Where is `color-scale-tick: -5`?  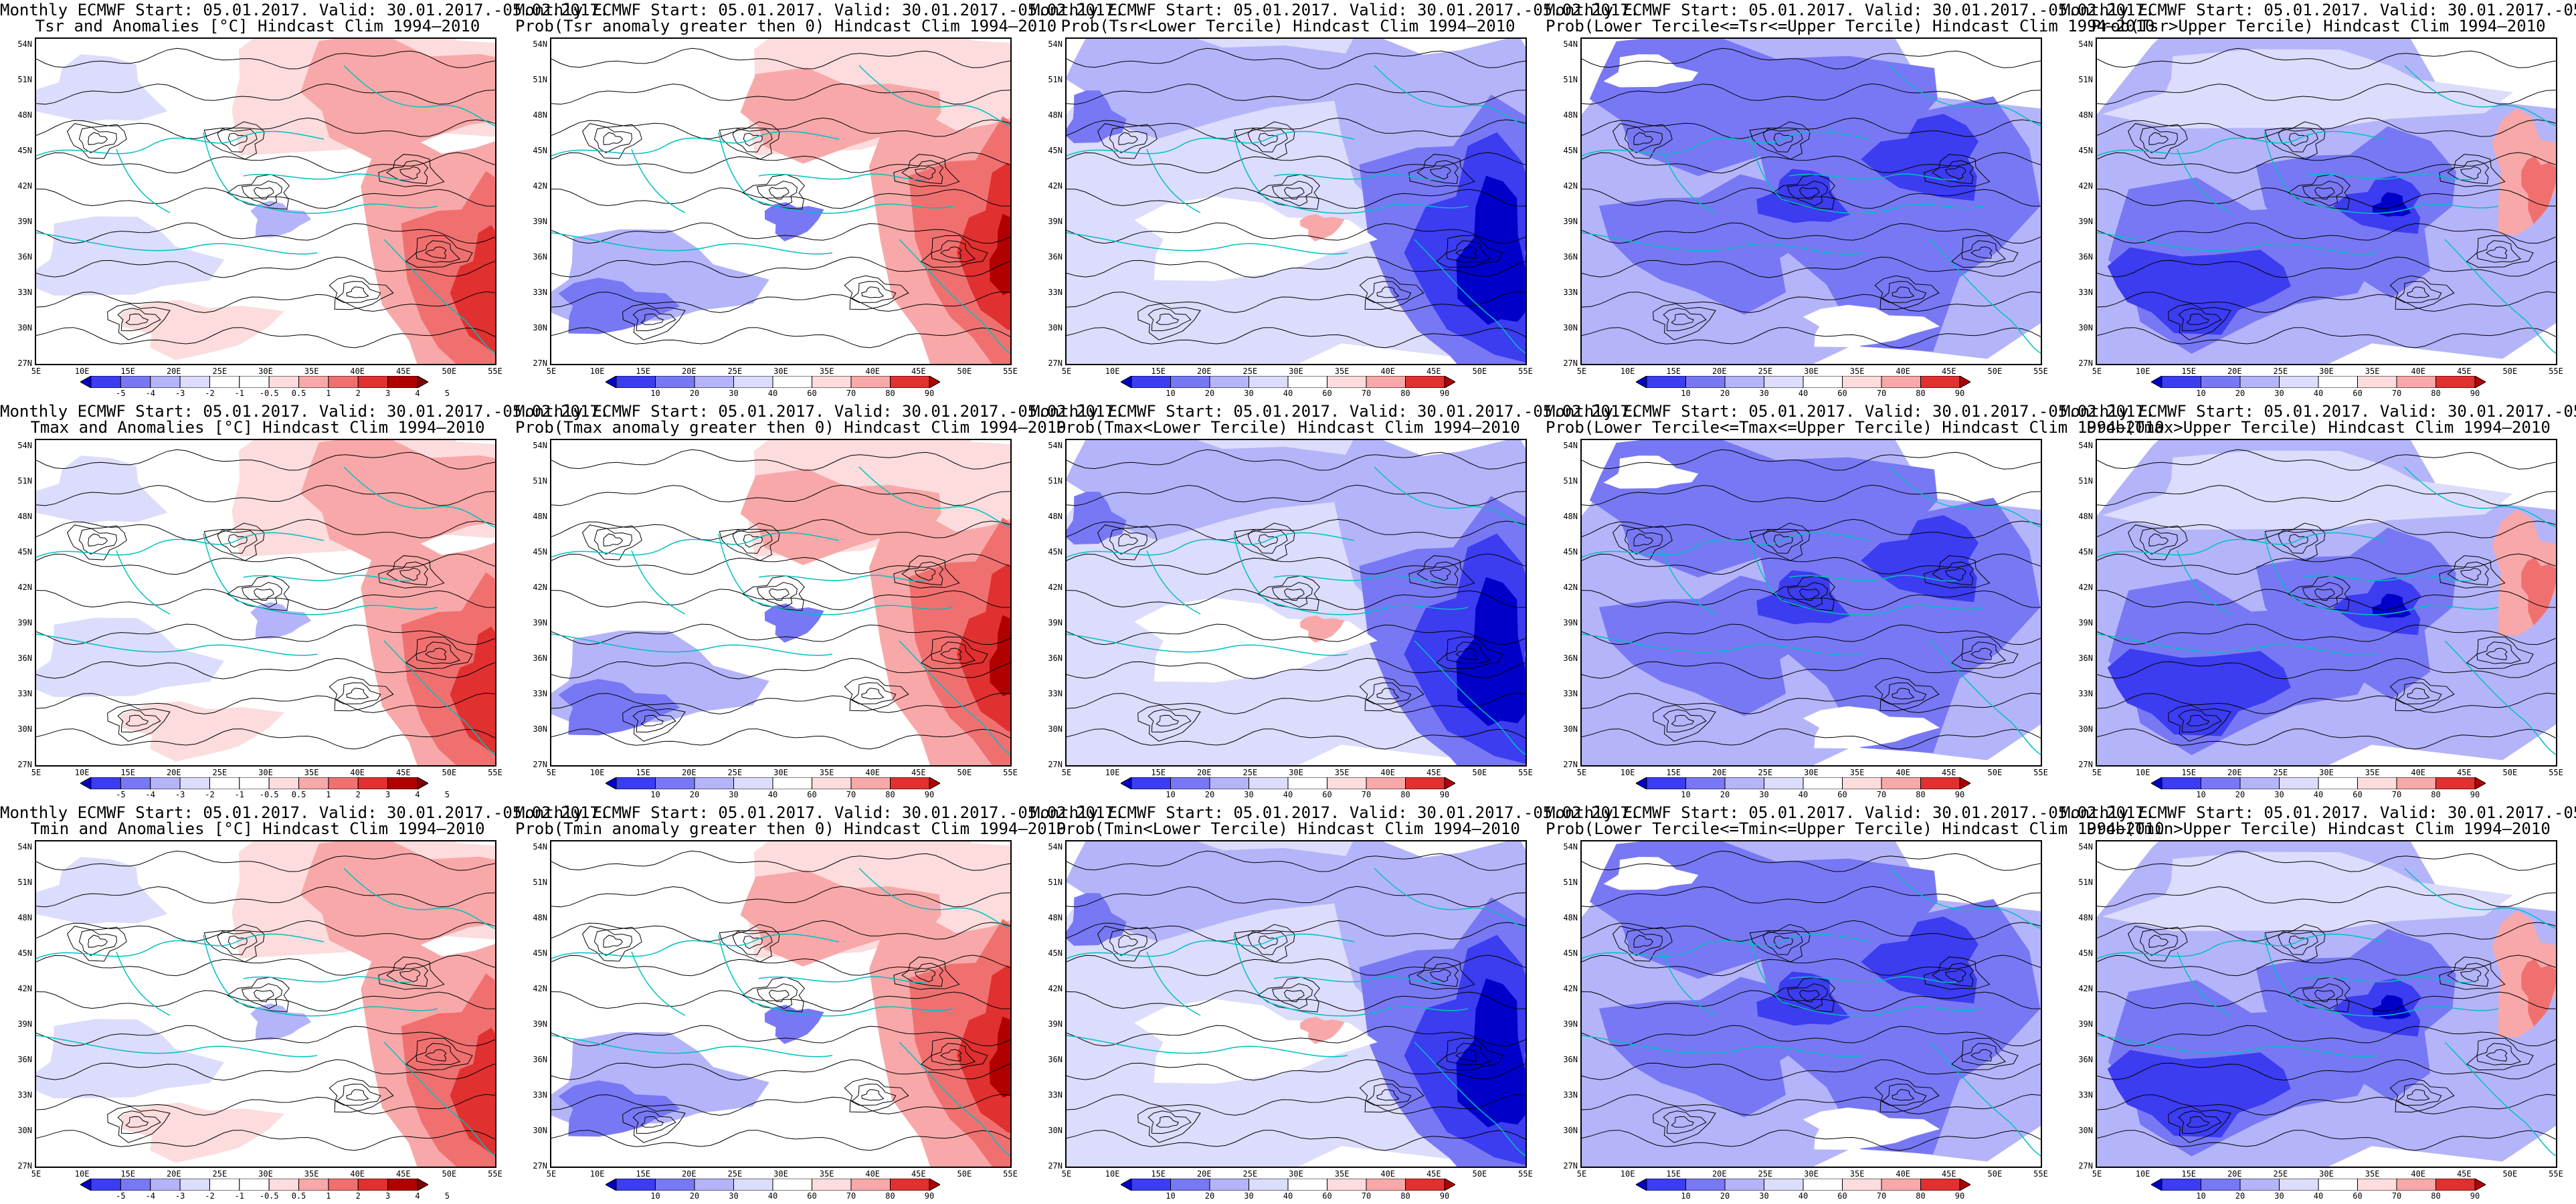
color-scale-tick: -5 is located at coordinates (121, 794).